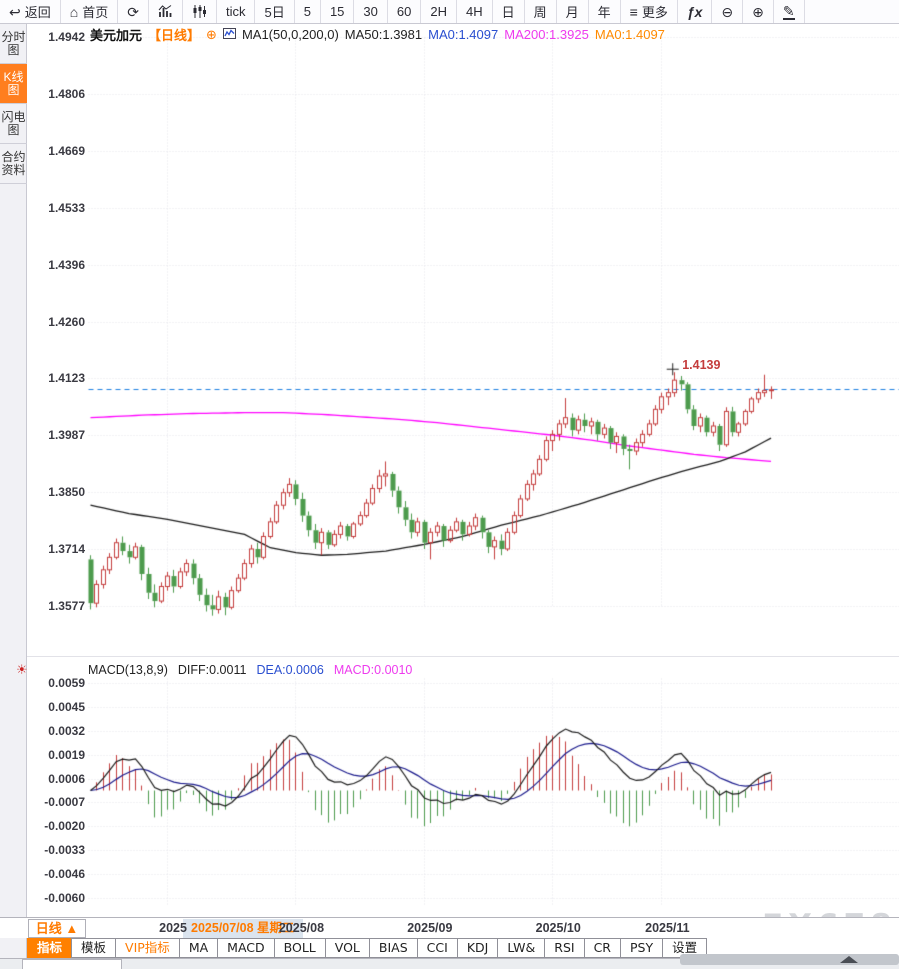  What do you see at coordinates (541, 11) in the screenshot?
I see `period-week-button: 周` at bounding box center [541, 11].